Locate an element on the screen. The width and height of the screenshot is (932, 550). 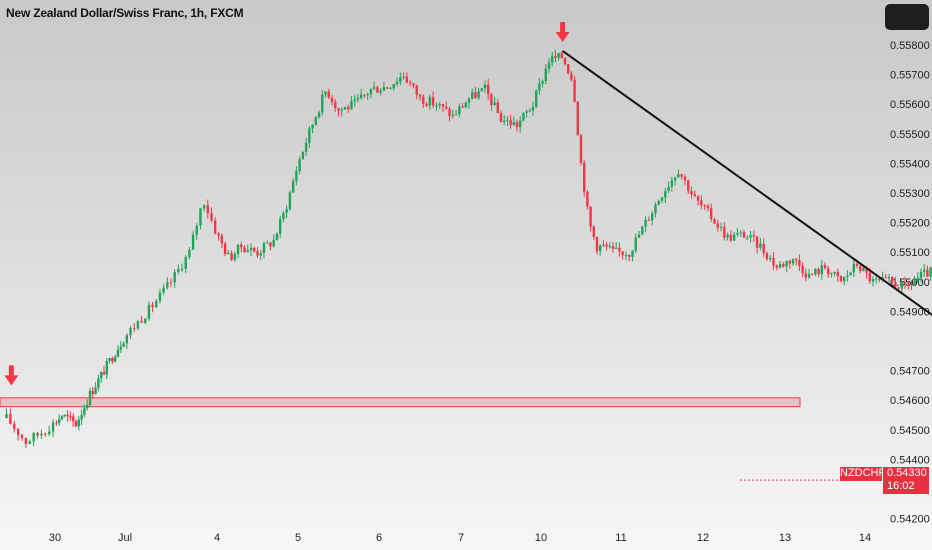
x-axis-tick: 12 is located at coordinates (703, 538).